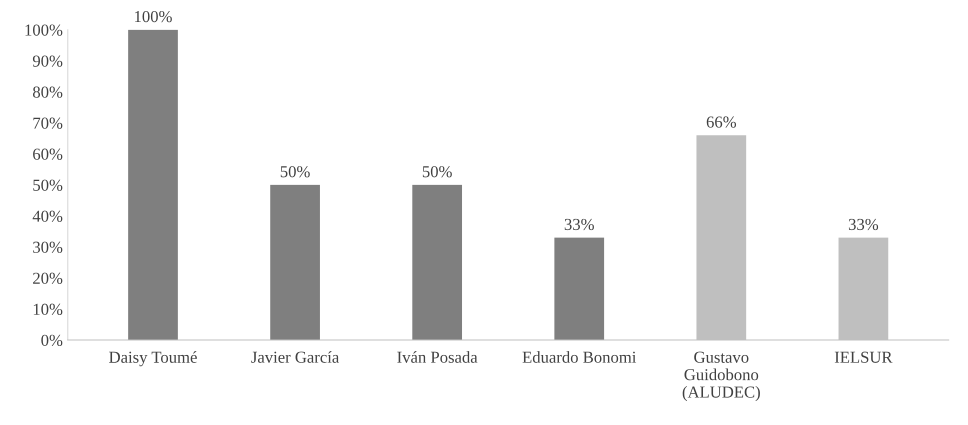 Image resolution: width=968 pixels, height=425 pixels. What do you see at coordinates (47, 247) in the screenshot?
I see `y-tick-label: 30%` at bounding box center [47, 247].